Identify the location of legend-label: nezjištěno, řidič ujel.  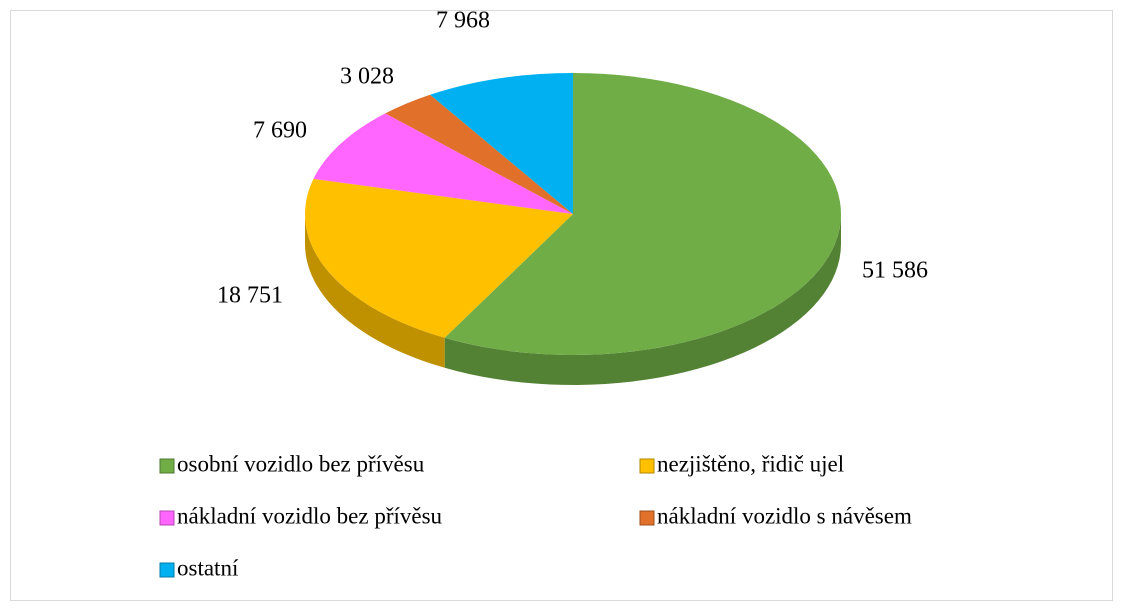
(750, 463).